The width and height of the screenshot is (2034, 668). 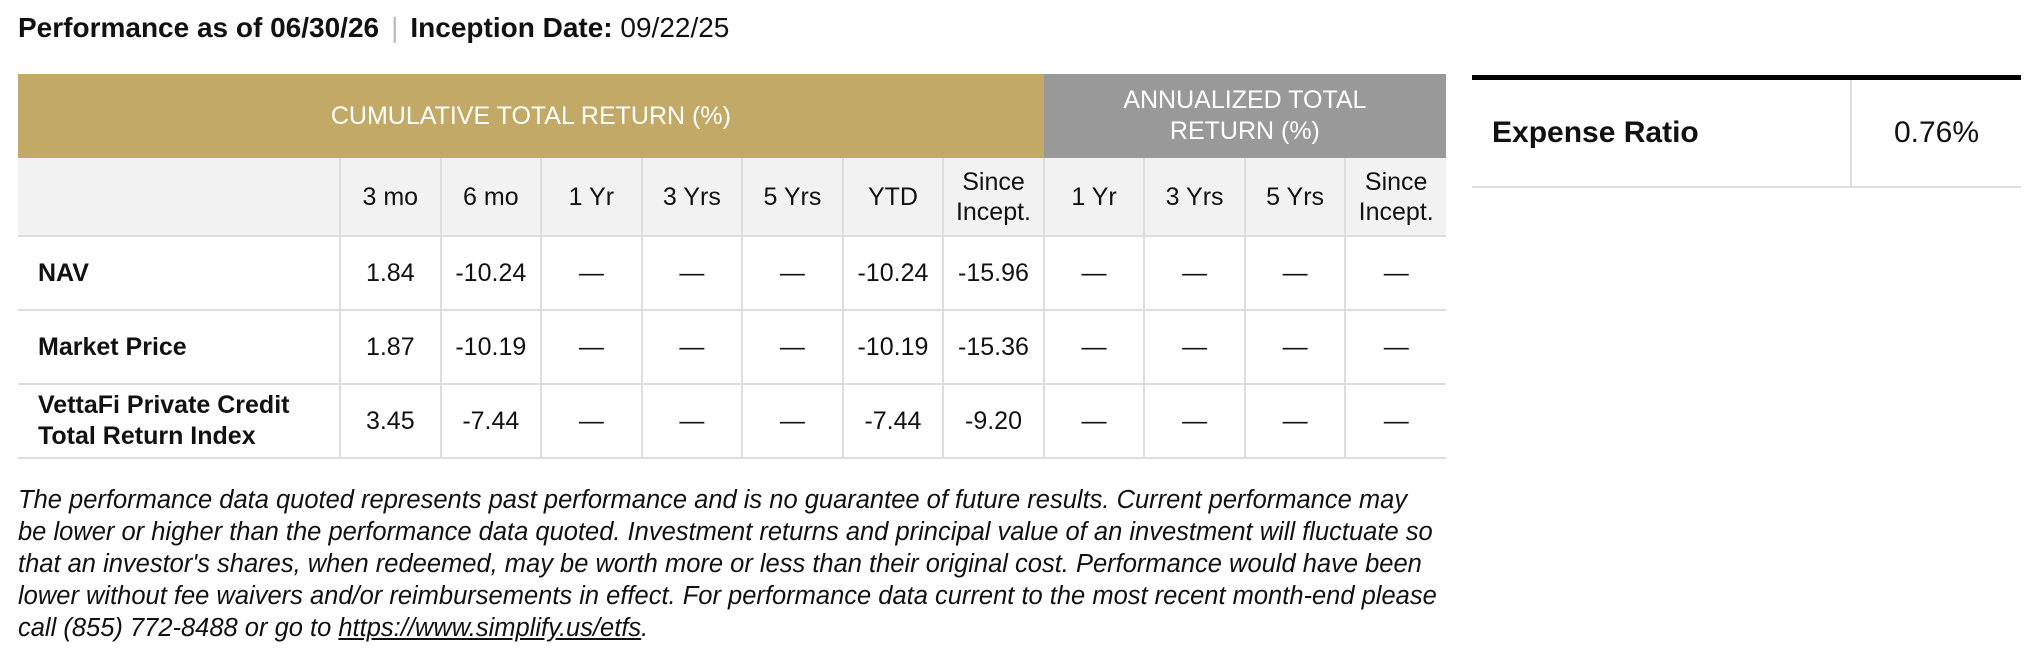 What do you see at coordinates (490, 197) in the screenshot?
I see `column-header: 6 mo` at bounding box center [490, 197].